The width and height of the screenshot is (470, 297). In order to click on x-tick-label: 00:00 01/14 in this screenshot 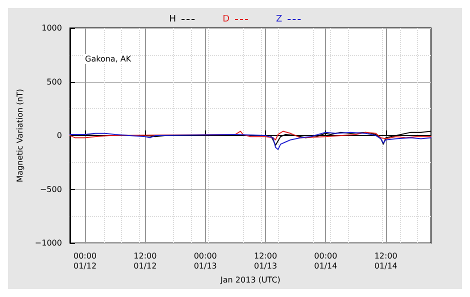, I will do `click(326, 261)`.